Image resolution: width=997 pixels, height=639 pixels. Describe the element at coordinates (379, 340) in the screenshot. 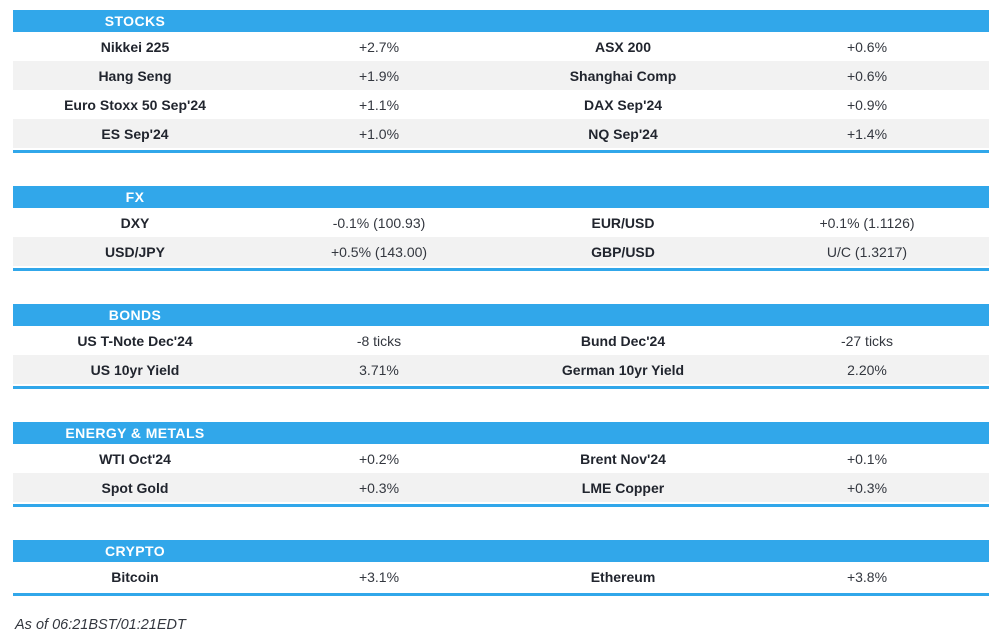

I see `instrument-value-left: -8 ticks` at that location.